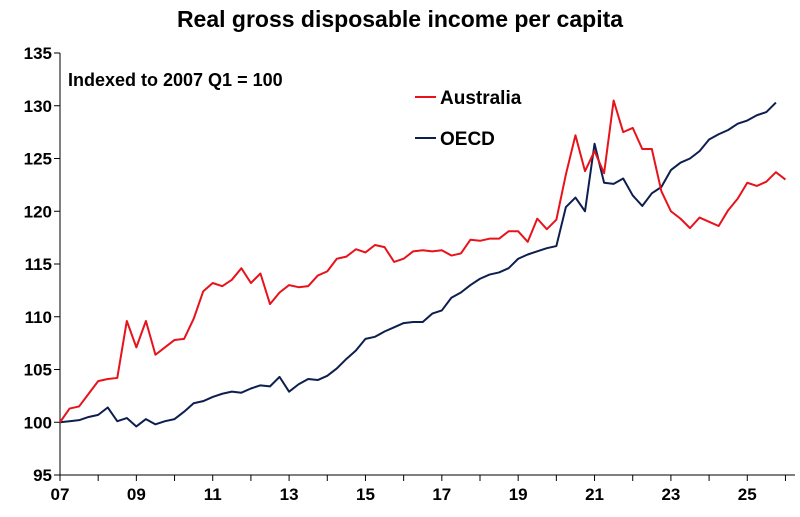 This screenshot has height=517, width=800. What do you see at coordinates (289, 494) in the screenshot?
I see `x-tick-label: 13` at bounding box center [289, 494].